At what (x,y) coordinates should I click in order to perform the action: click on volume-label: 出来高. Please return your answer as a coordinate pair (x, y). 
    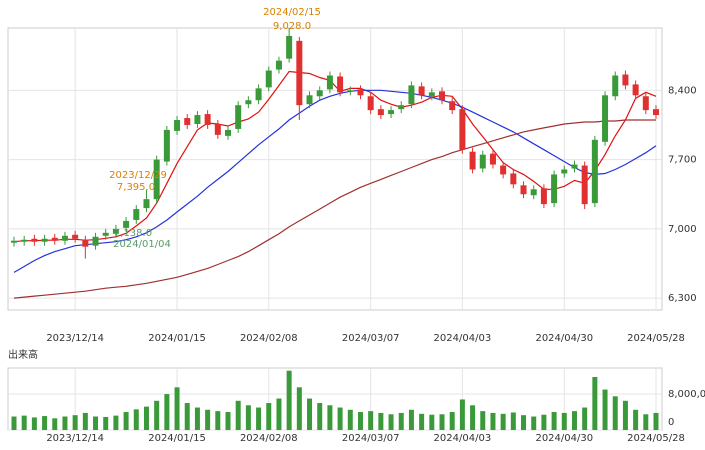
    Looking at the image, I should click on (23, 354).